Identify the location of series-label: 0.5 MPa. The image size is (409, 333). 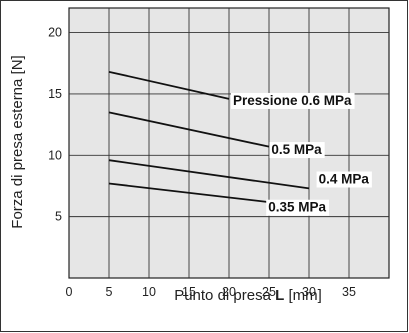
(296, 149).